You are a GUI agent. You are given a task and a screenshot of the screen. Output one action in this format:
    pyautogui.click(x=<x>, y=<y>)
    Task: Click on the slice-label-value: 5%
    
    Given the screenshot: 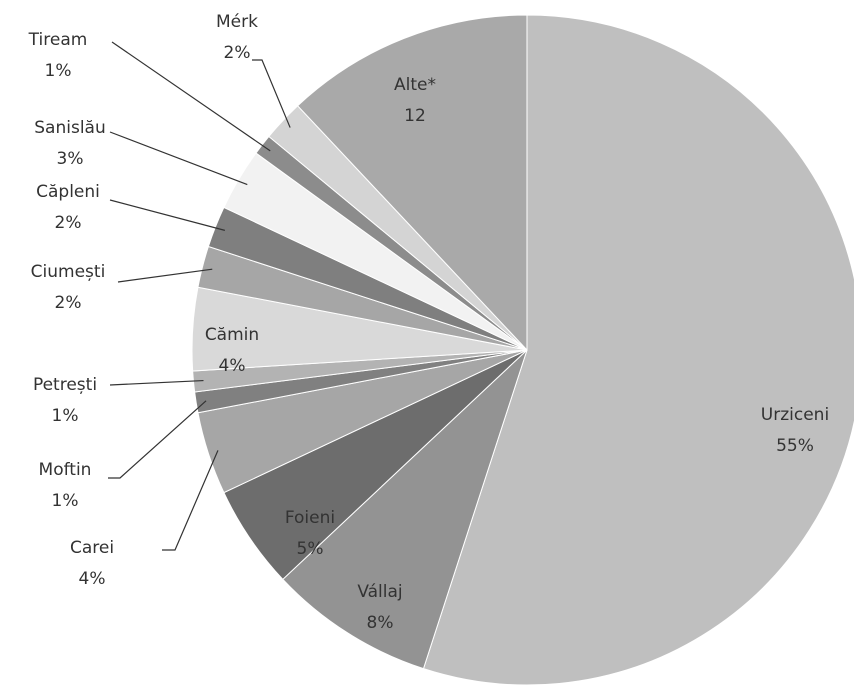 What is the action you would take?
    pyautogui.click(x=310, y=549)
    